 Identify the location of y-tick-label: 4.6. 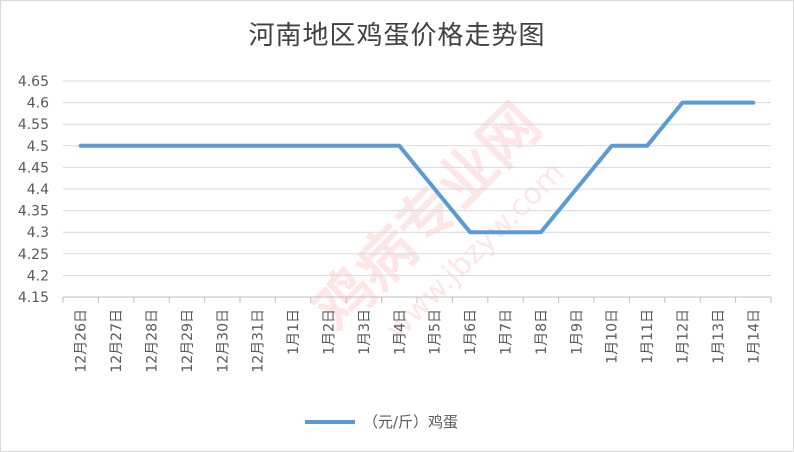
(38, 104).